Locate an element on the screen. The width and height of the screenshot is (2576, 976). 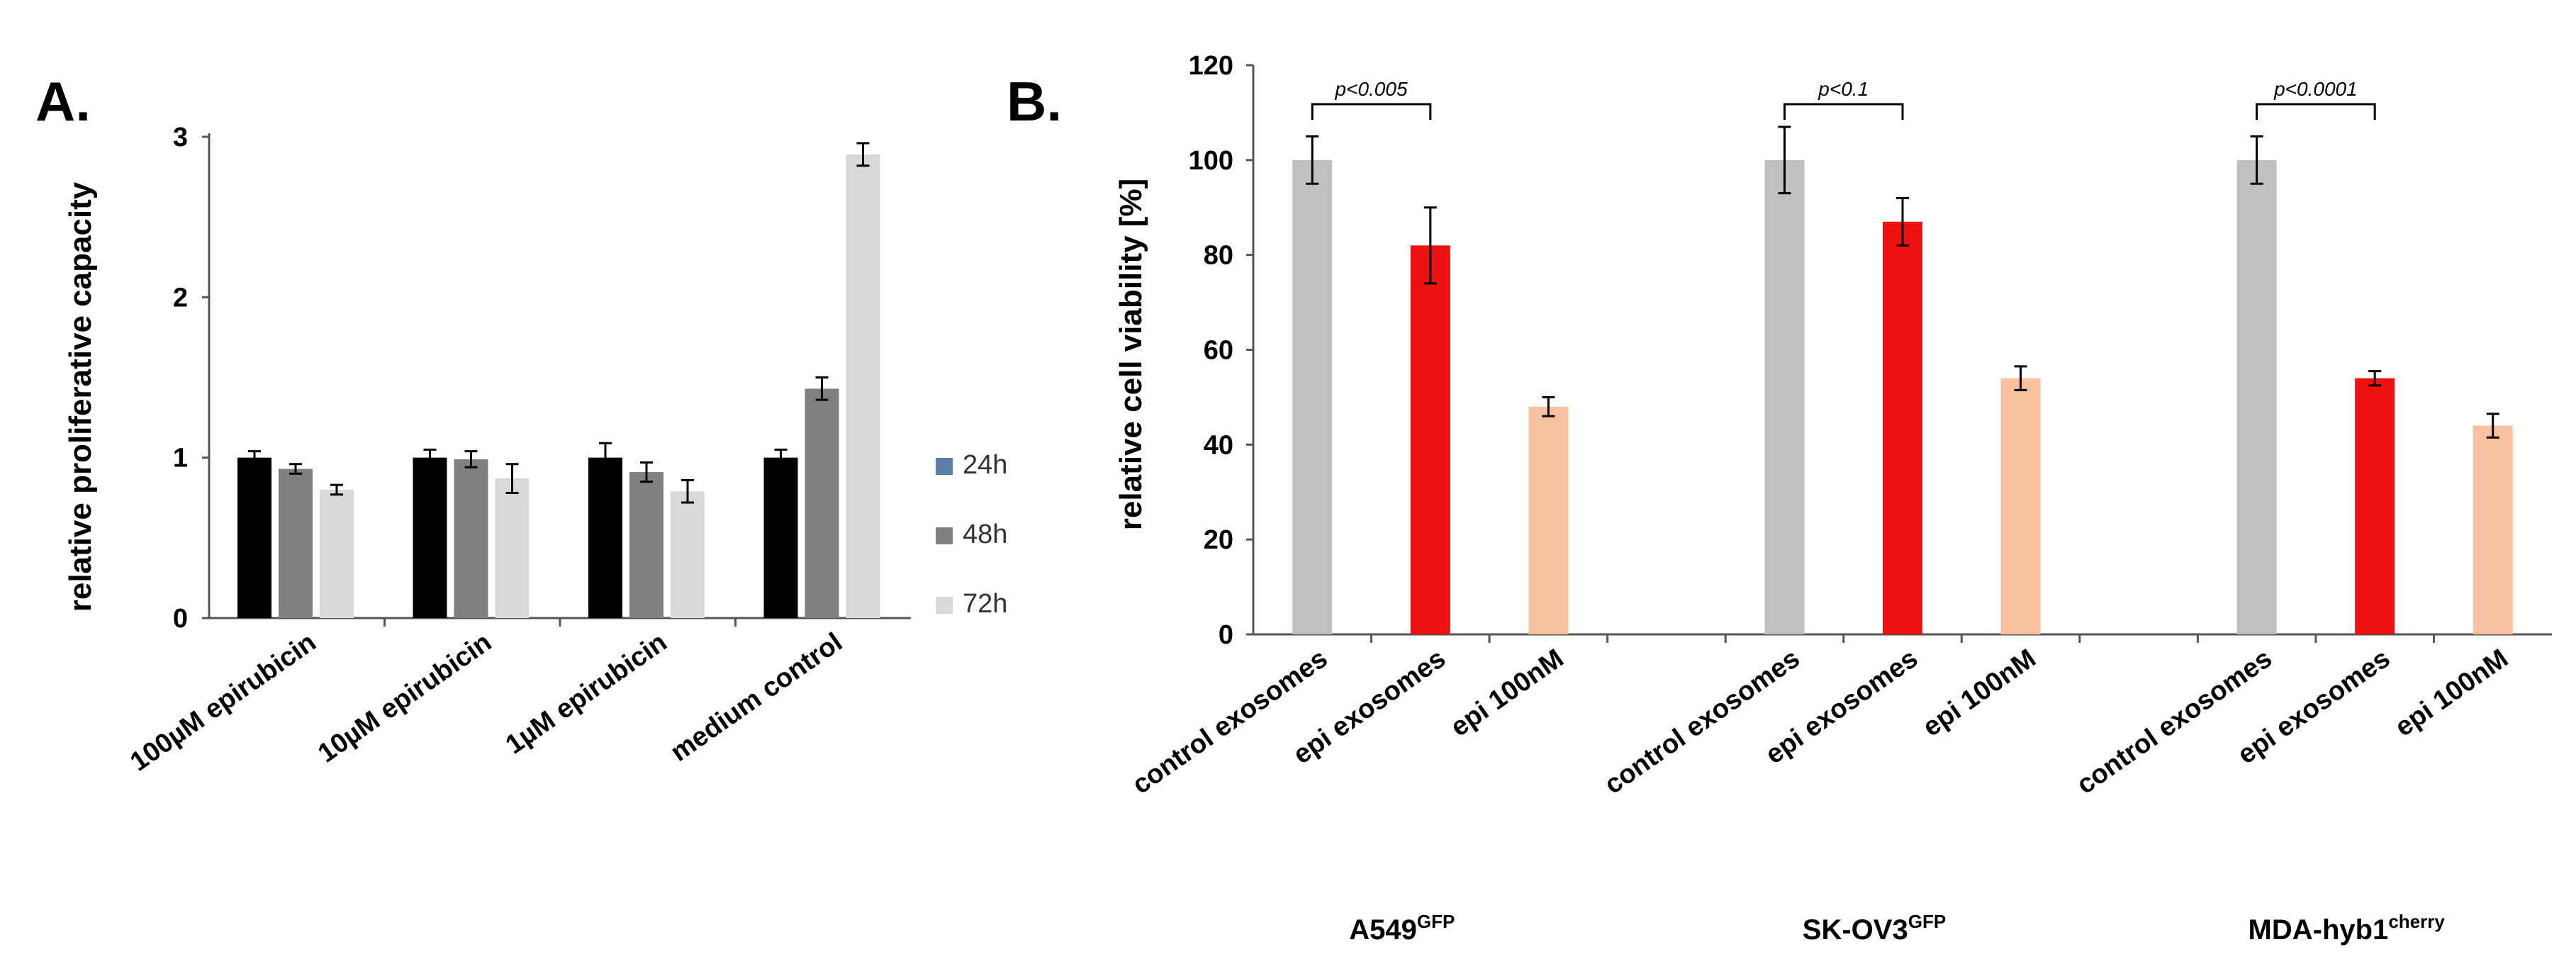
panel-b-p-value-label: p<0.0001 is located at coordinates (2316, 89).